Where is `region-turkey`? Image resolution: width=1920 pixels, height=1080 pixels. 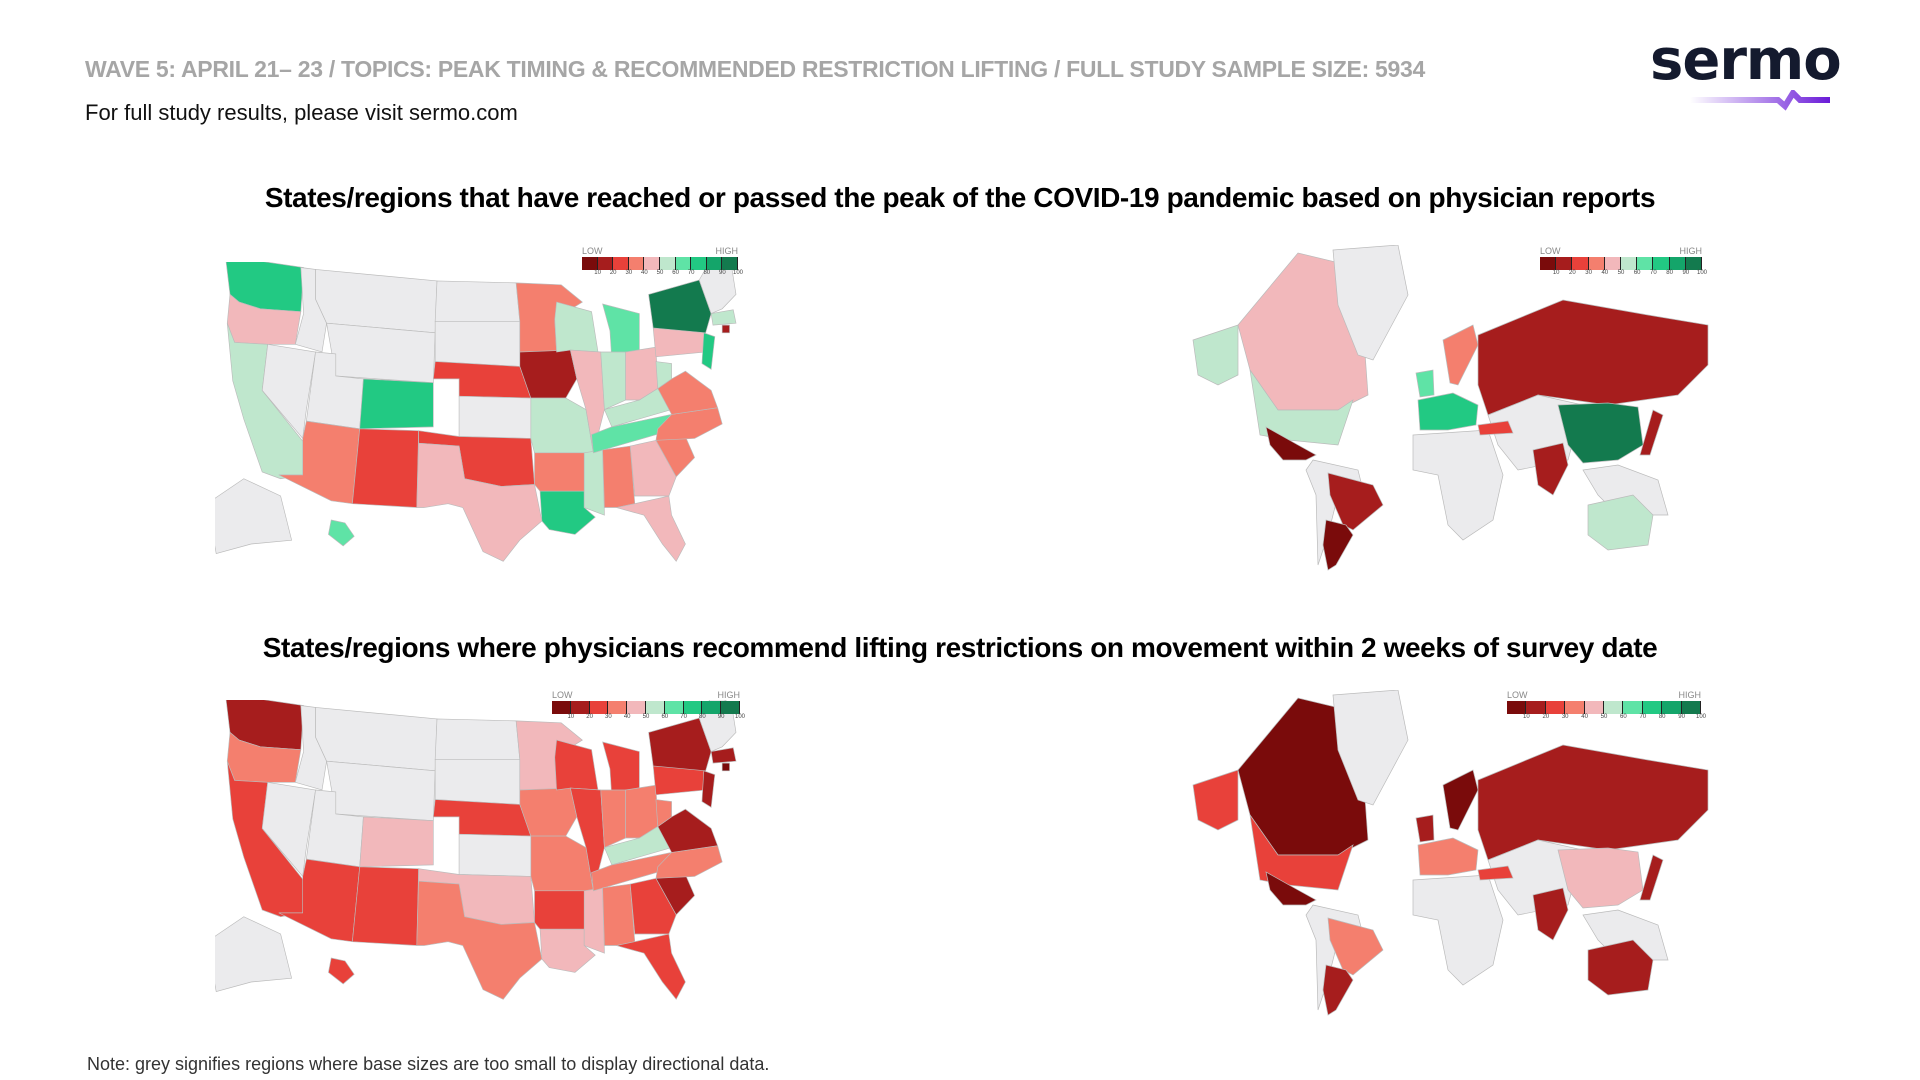 region-turkey is located at coordinates (1495, 428).